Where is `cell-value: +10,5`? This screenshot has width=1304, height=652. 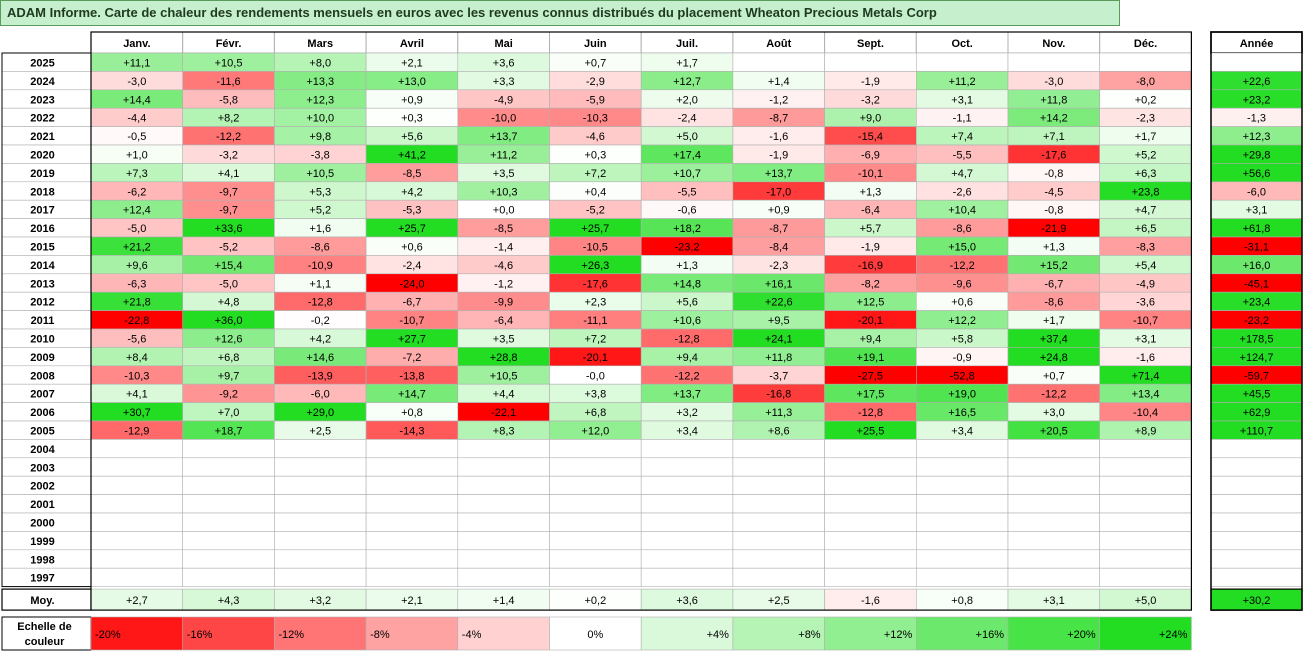 cell-value: +10,5 is located at coordinates (504, 376).